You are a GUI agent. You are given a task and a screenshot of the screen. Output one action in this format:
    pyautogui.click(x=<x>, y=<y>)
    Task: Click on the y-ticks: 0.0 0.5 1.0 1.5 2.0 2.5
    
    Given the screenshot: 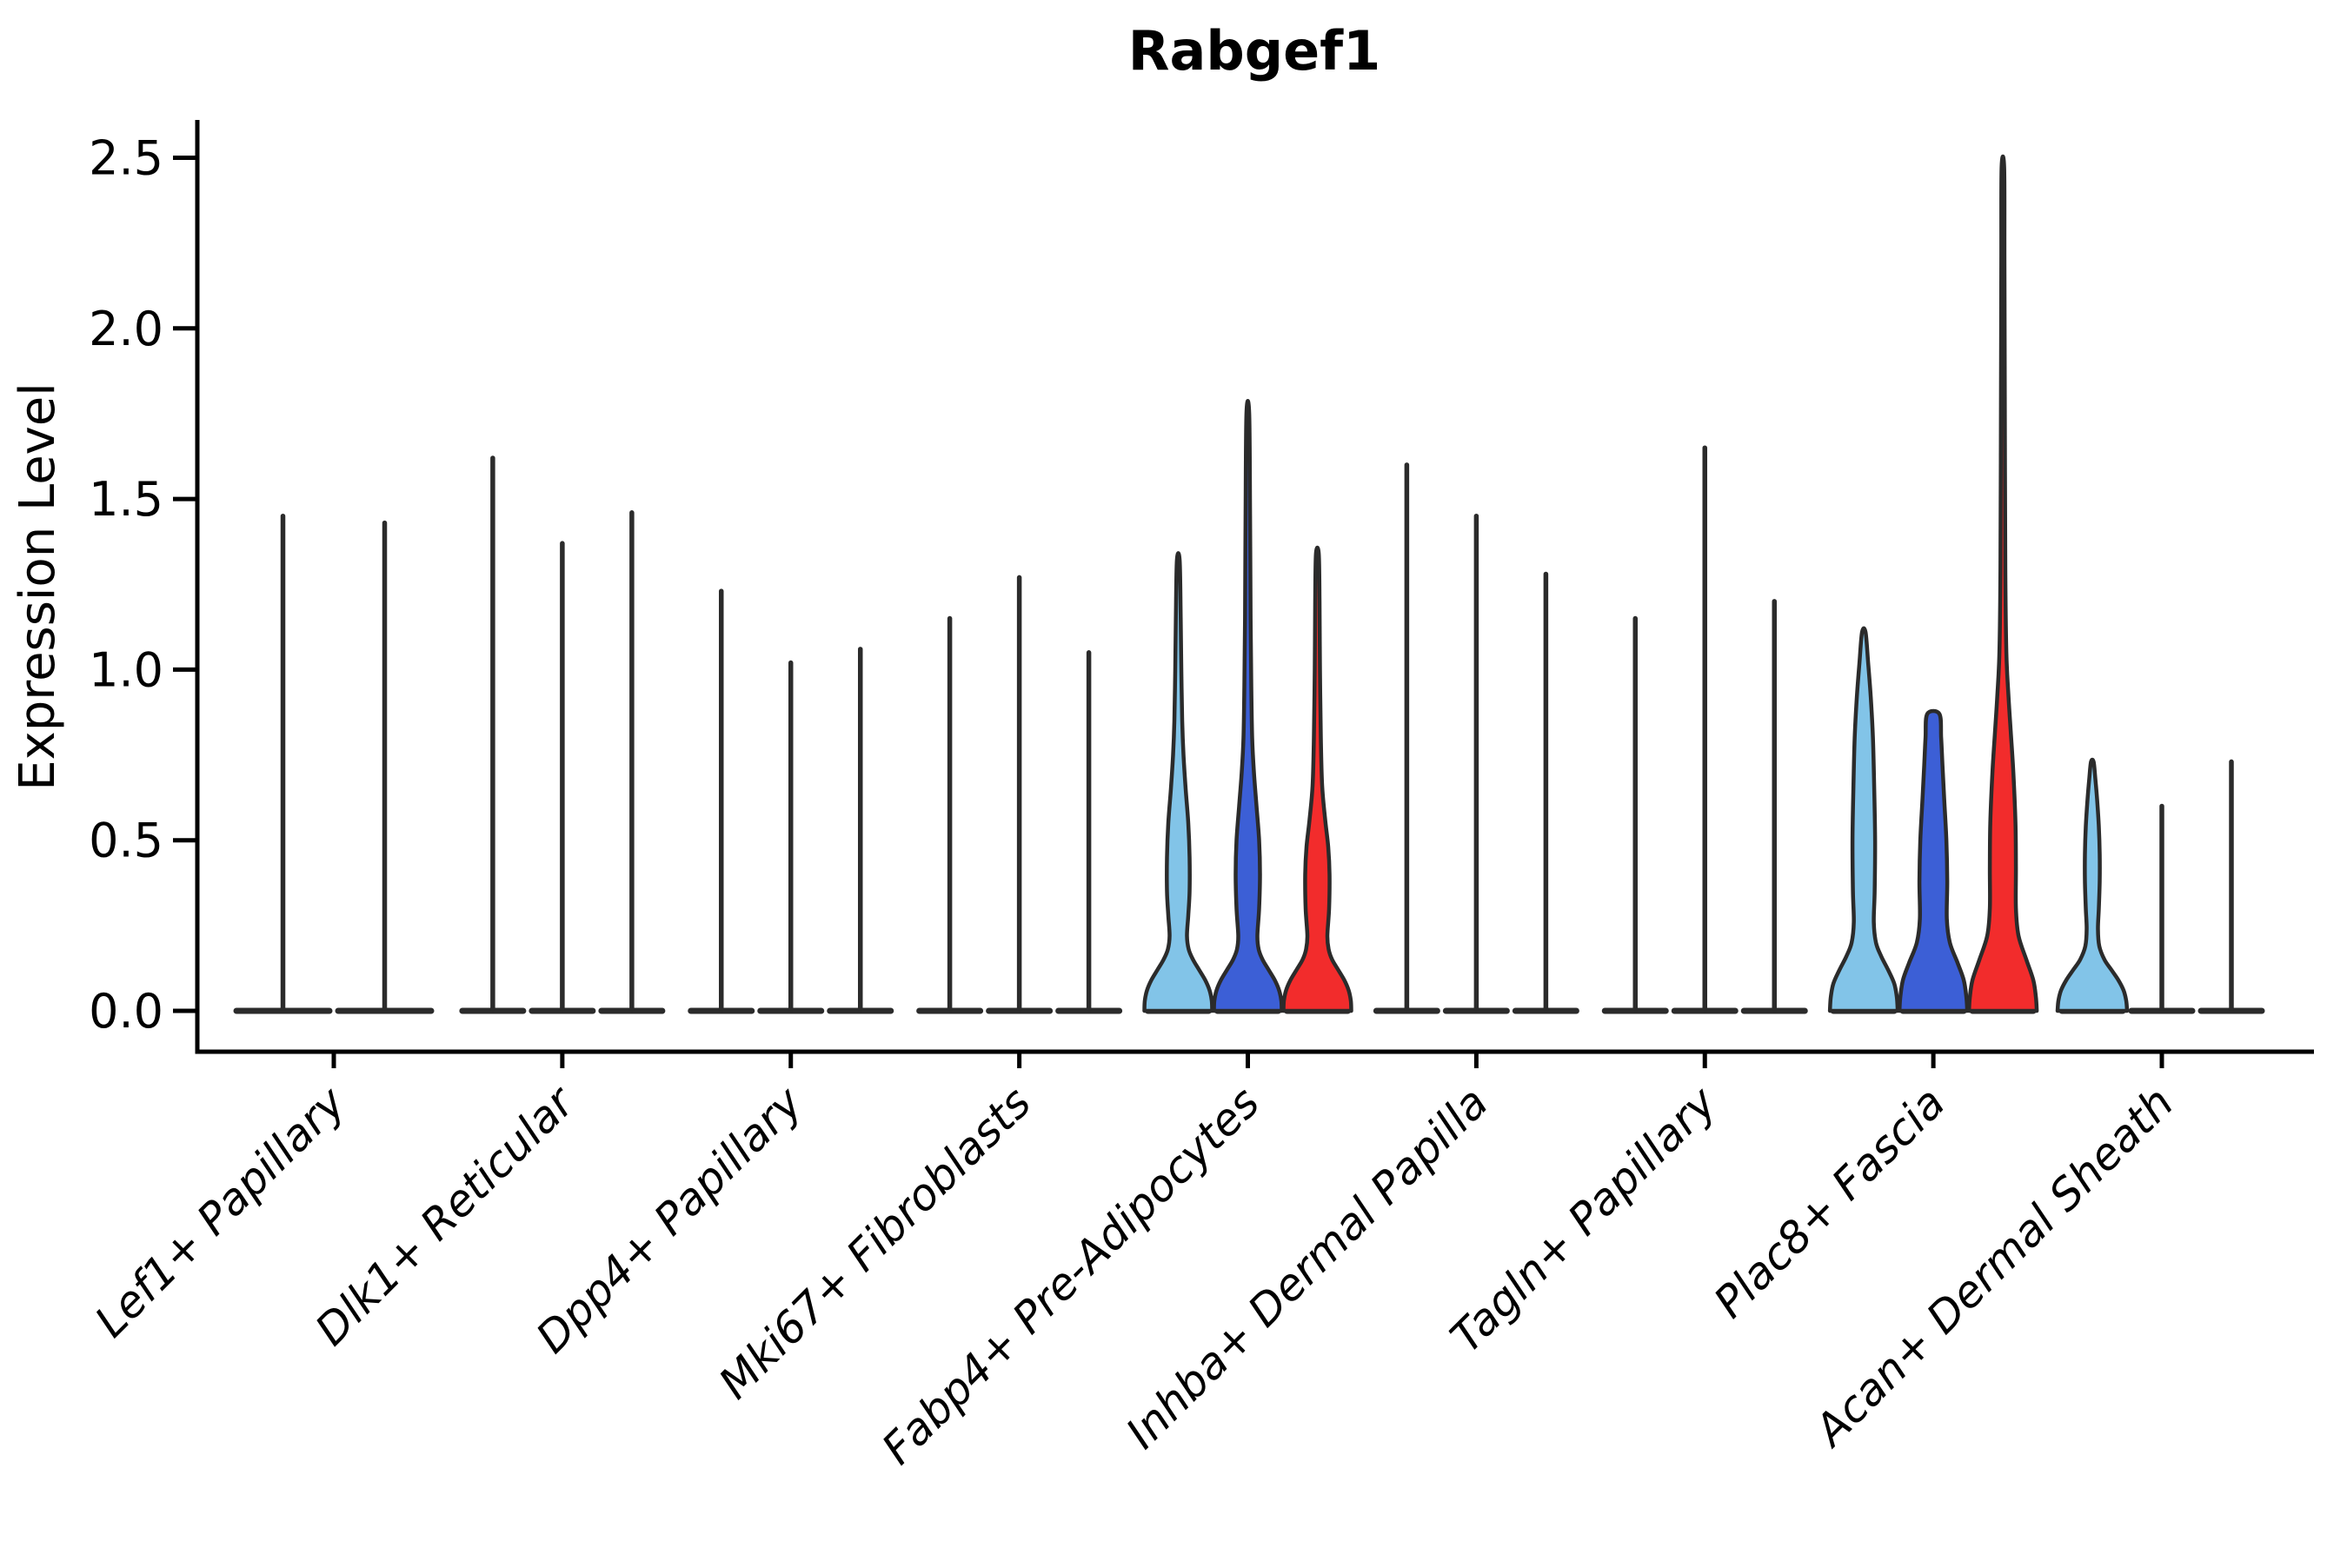 What is the action you would take?
    pyautogui.click(x=143, y=585)
    